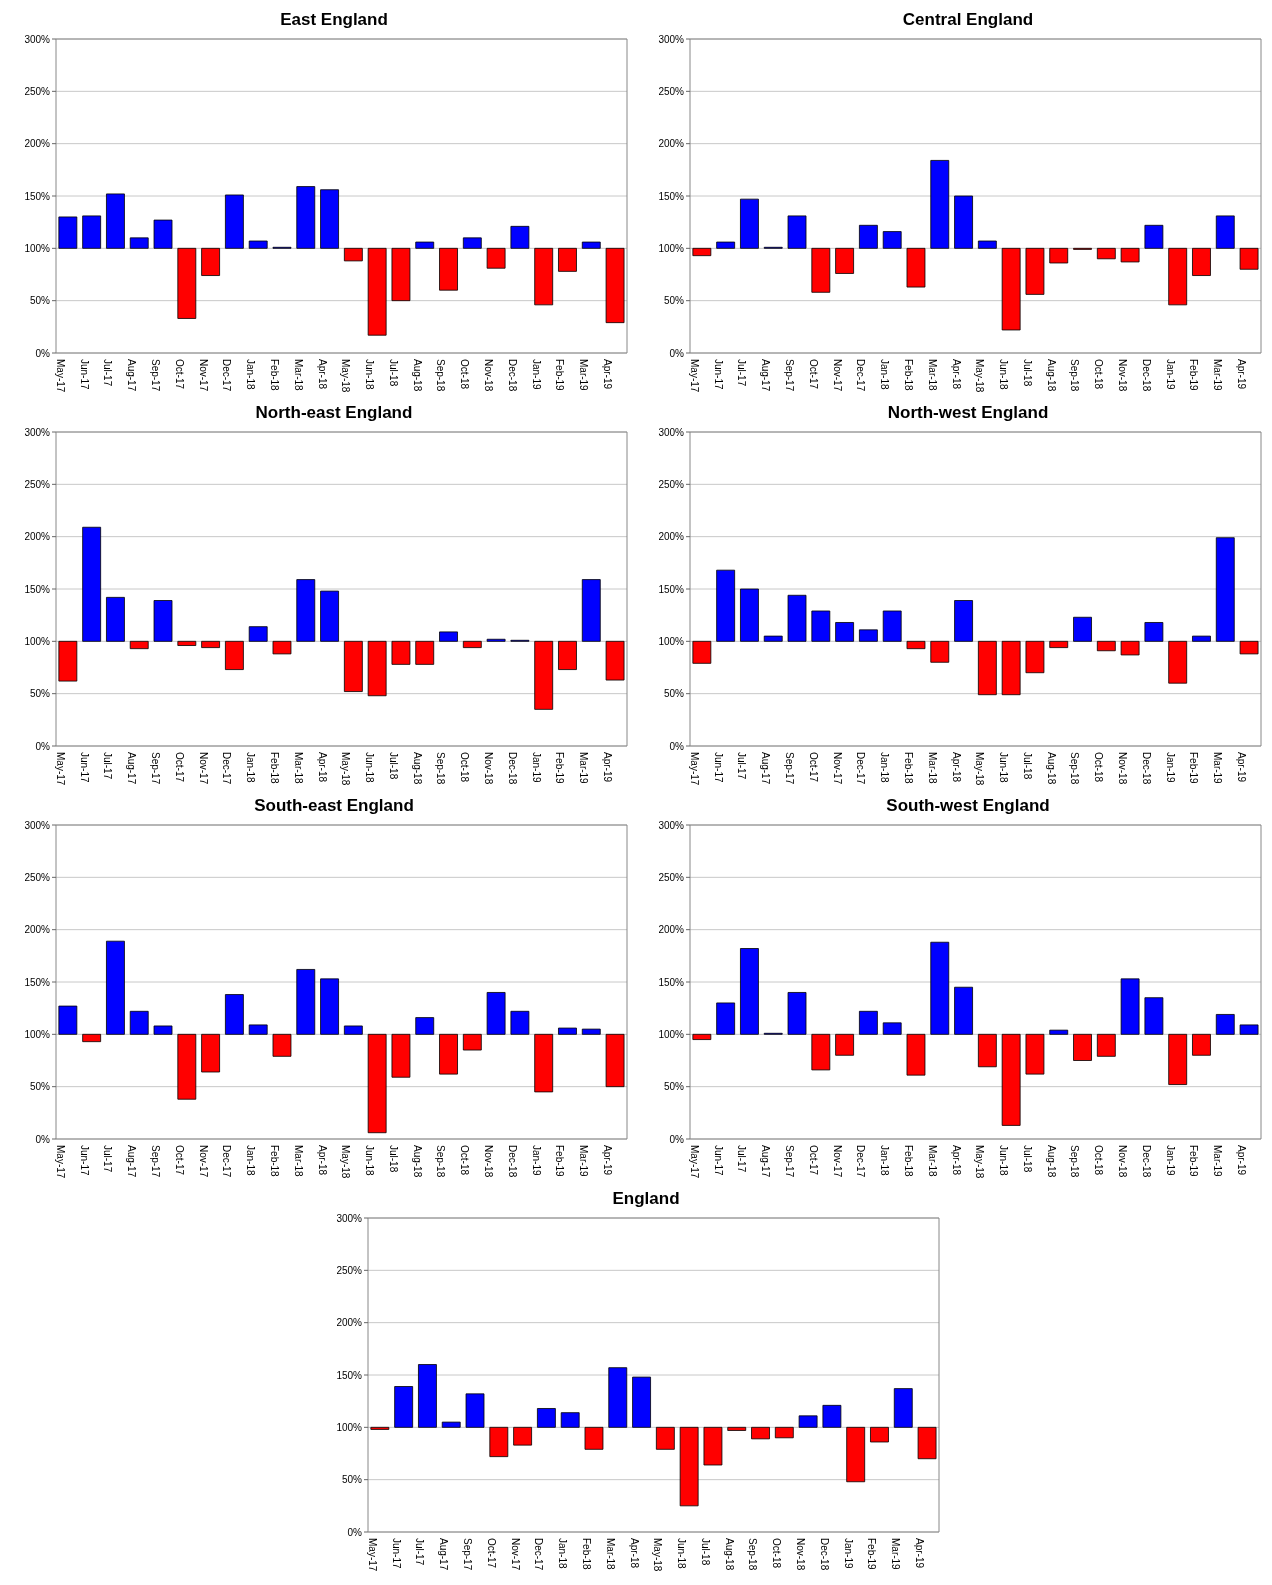  What do you see at coordinates (789, 768) in the screenshot?
I see `x-tick-label: Sep-17` at bounding box center [789, 768].